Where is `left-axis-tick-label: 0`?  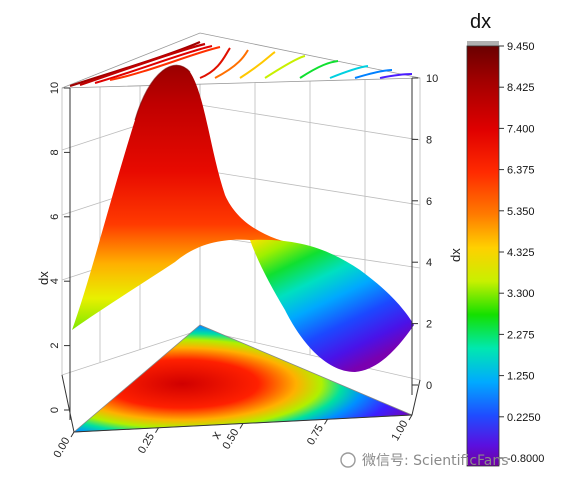
left-axis-tick-label: 0 is located at coordinates (55, 410).